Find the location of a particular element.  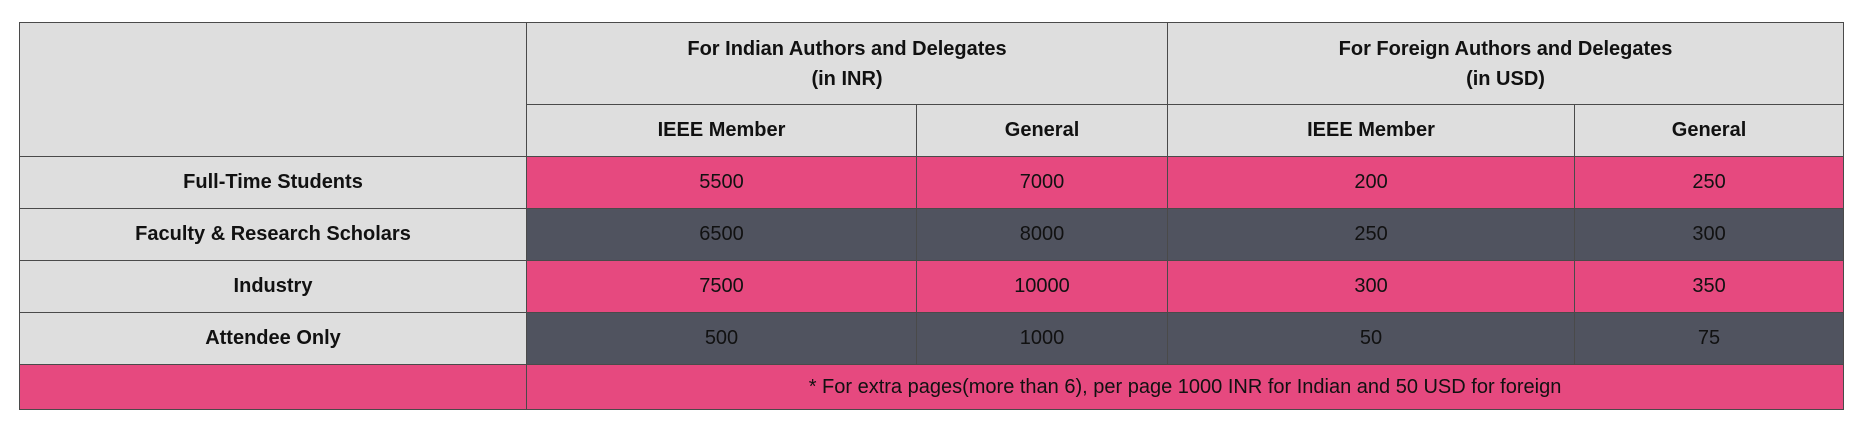

row-label: Attendee Only is located at coordinates (273, 338).